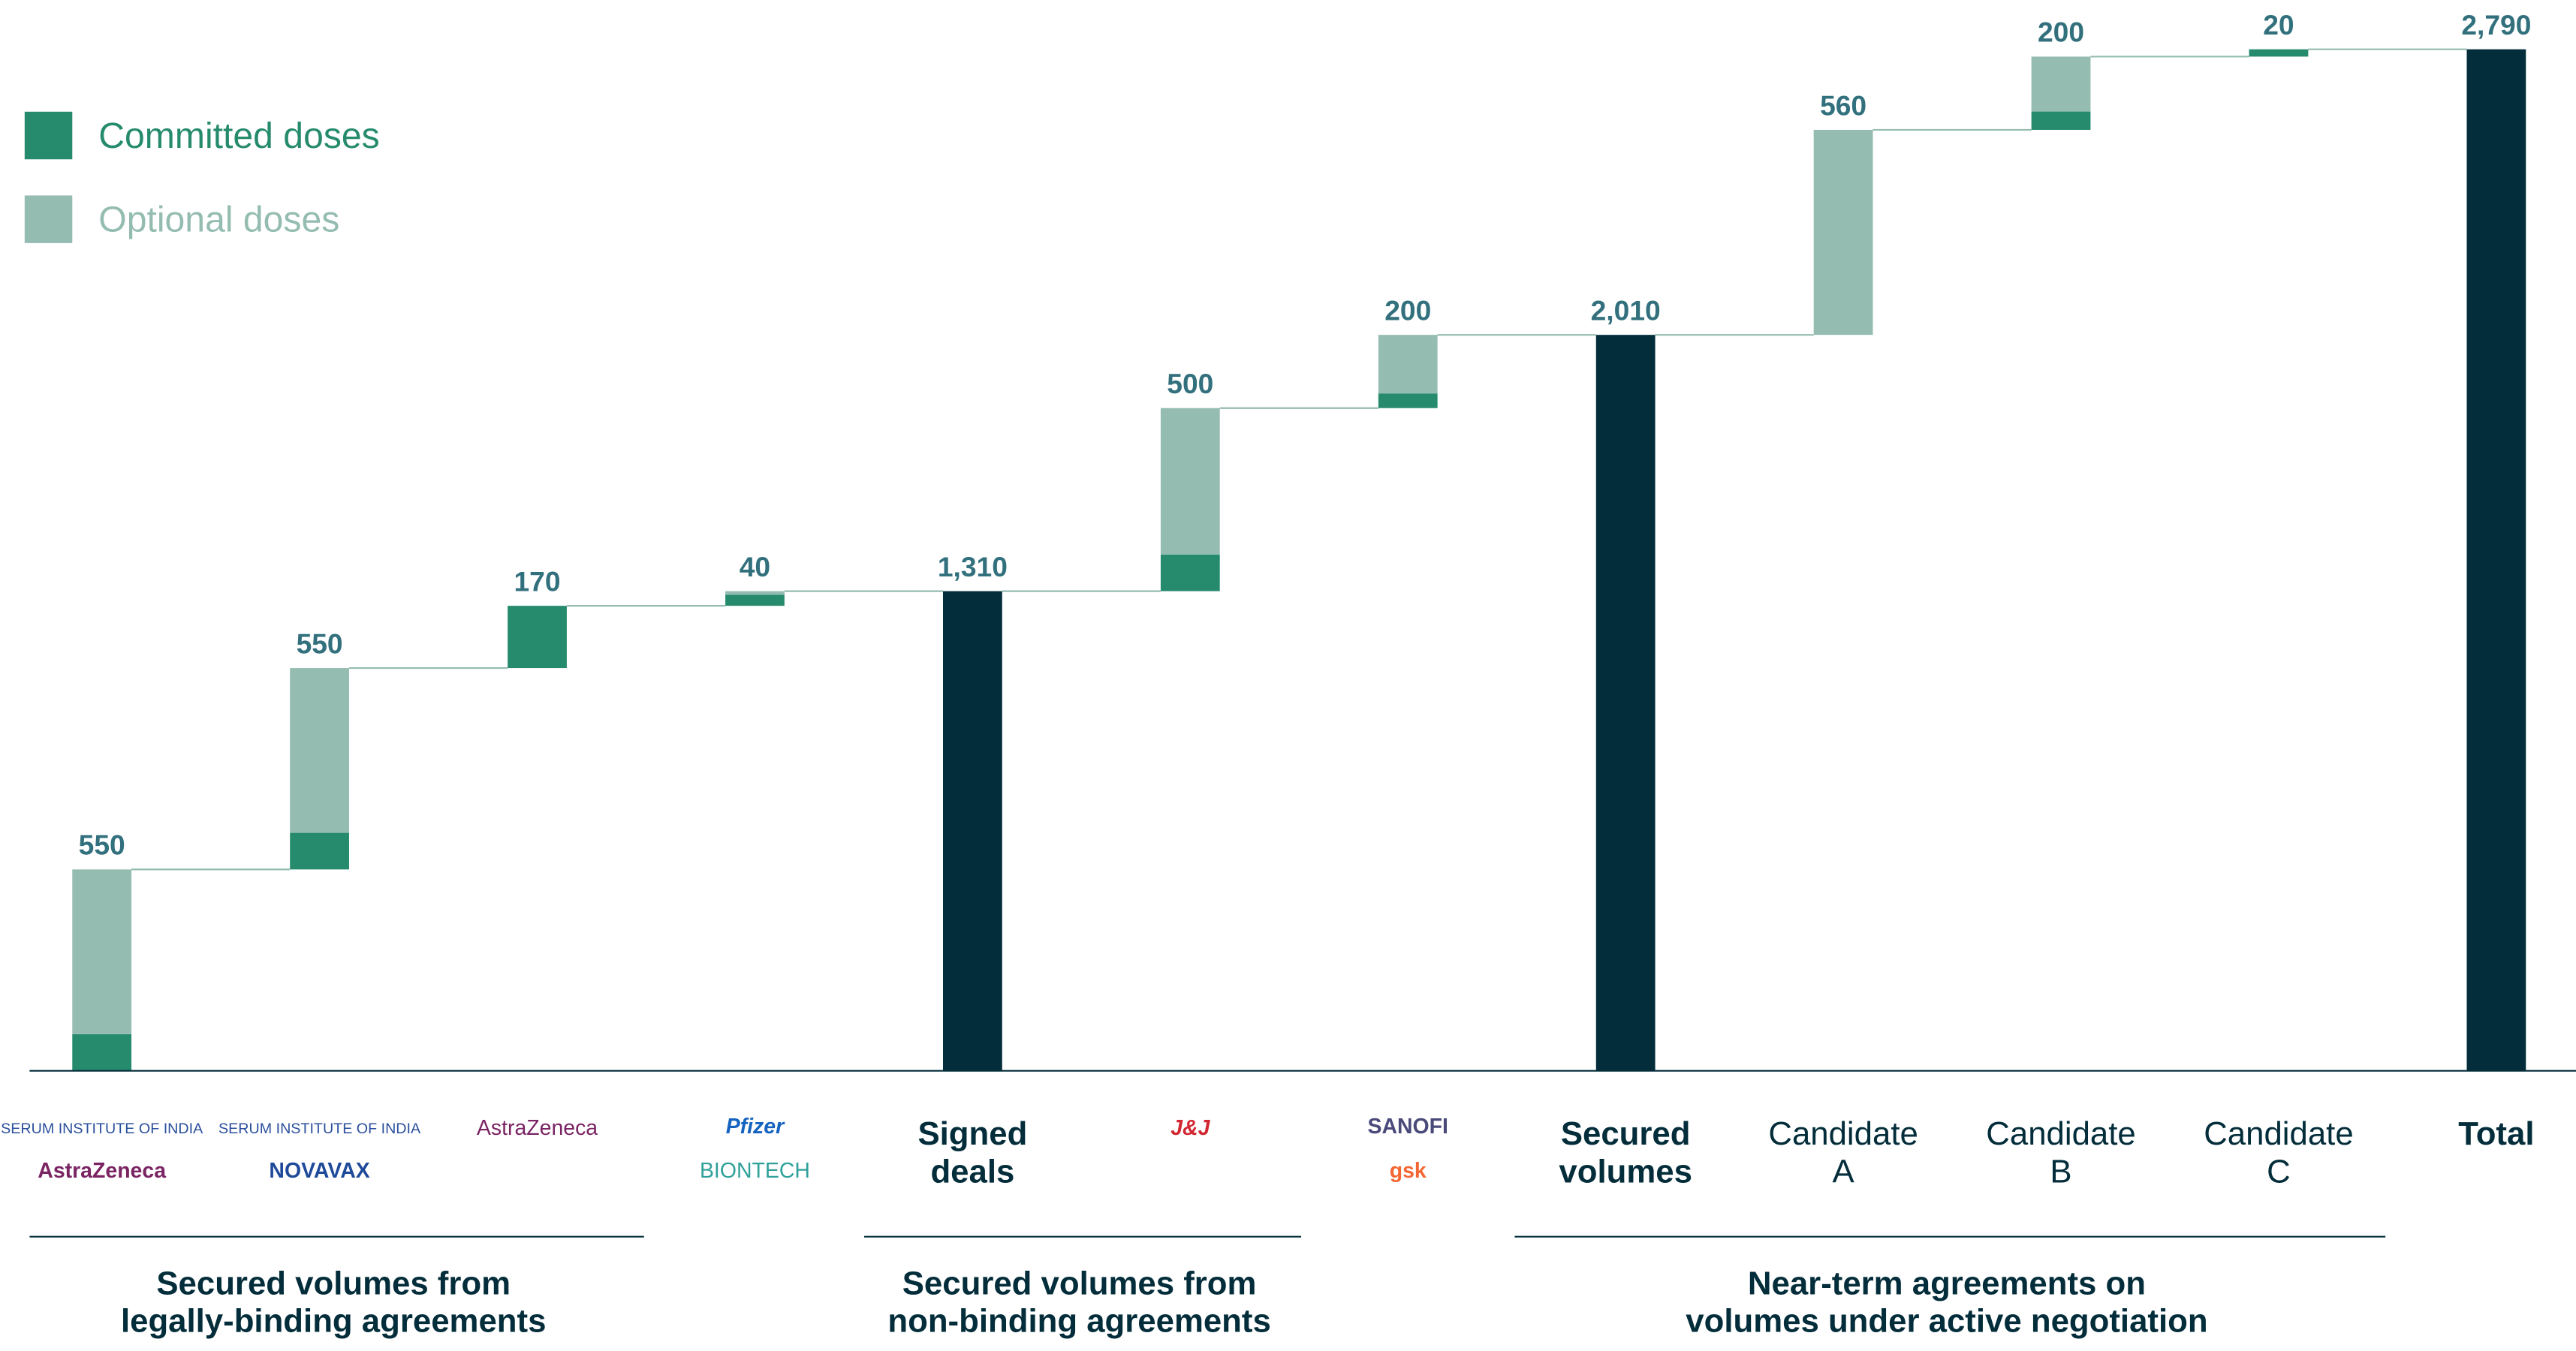 The height and width of the screenshot is (1351, 2576). What do you see at coordinates (2279, 1171) in the screenshot?
I see `category-label: C` at bounding box center [2279, 1171].